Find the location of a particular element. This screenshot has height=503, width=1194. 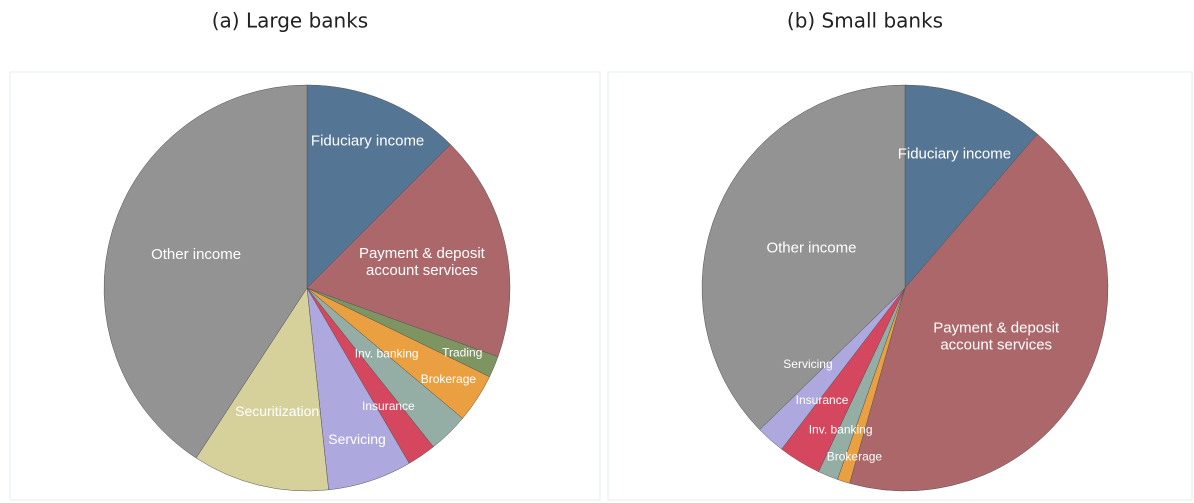

chart-title: (b) Small banks is located at coordinates (865, 21).